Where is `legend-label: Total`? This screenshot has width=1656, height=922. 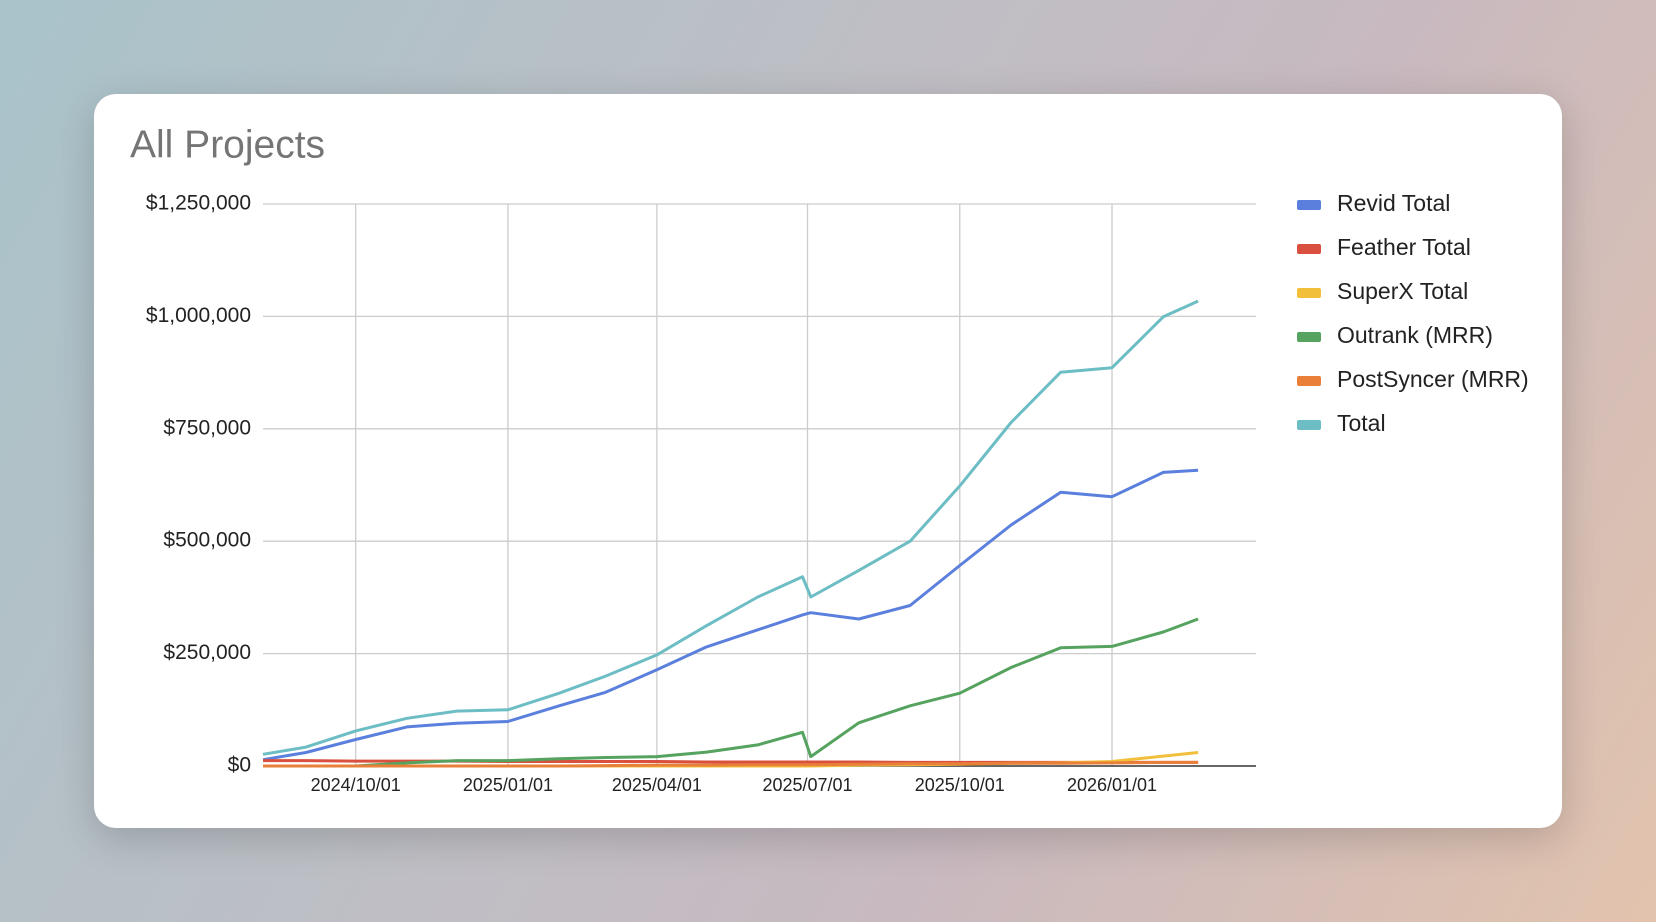
legend-label: Total is located at coordinates (1361, 423).